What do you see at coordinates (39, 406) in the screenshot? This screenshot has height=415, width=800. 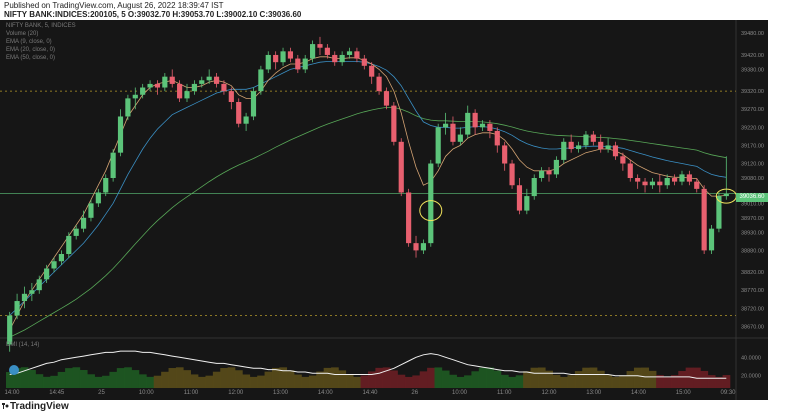 I see `brand-label: TradingView` at bounding box center [39, 406].